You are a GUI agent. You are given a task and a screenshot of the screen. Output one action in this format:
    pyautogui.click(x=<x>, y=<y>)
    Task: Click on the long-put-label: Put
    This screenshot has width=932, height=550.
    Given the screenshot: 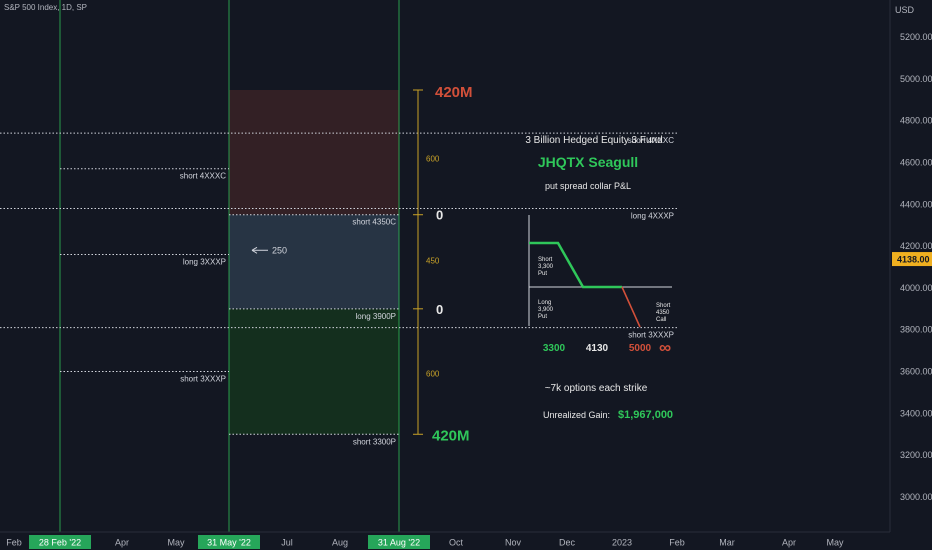 What is the action you would take?
    pyautogui.click(x=542, y=317)
    